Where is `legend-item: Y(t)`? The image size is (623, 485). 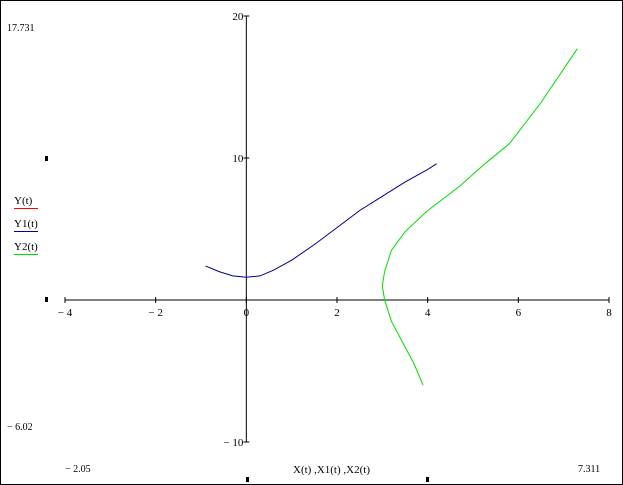
legend-item: Y(t) is located at coordinates (27, 202).